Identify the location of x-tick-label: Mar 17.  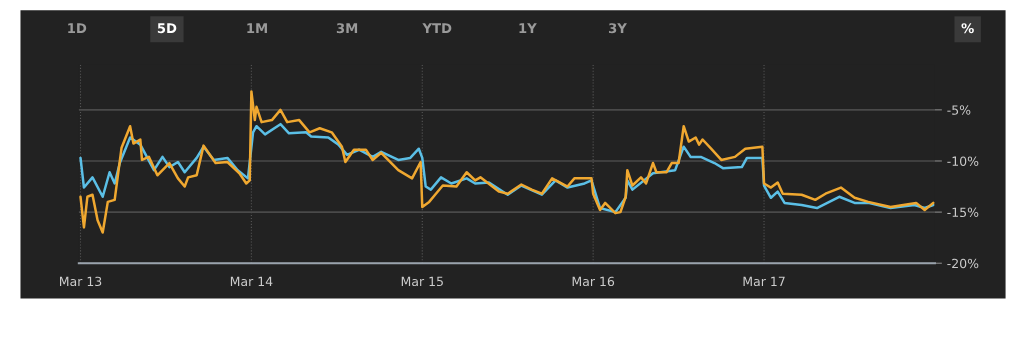
(764, 281).